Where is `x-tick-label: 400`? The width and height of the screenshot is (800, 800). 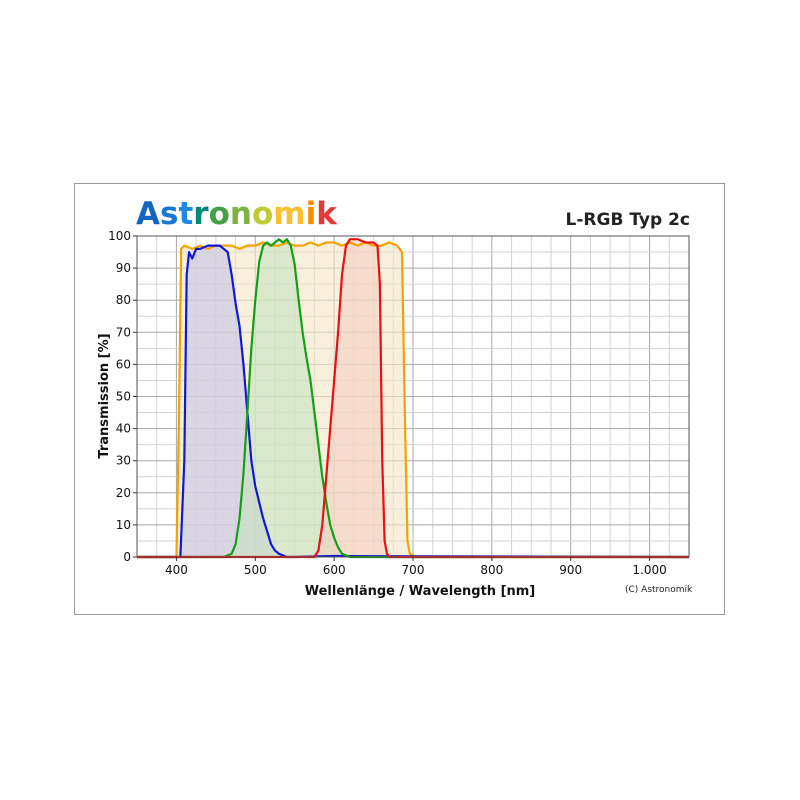 x-tick-label: 400 is located at coordinates (176, 570).